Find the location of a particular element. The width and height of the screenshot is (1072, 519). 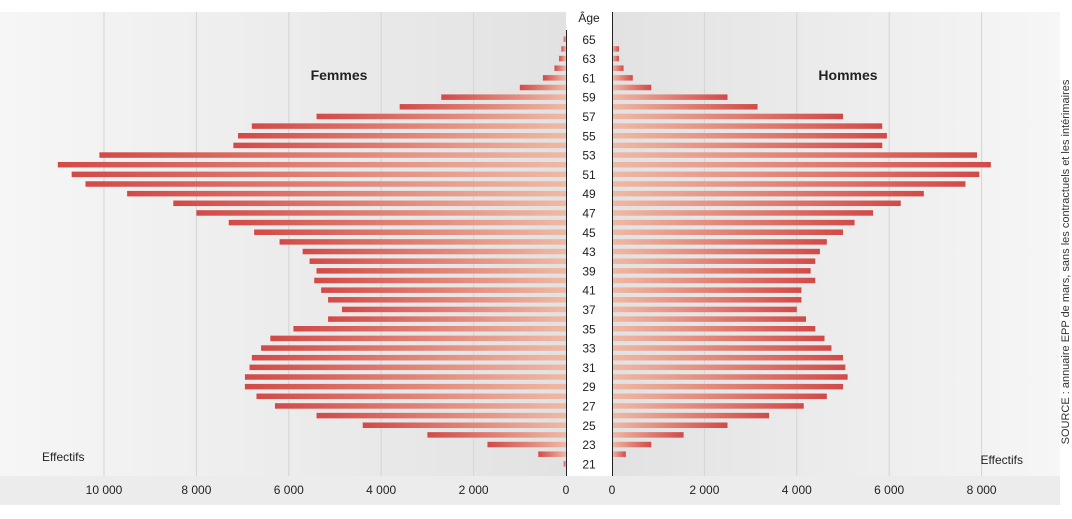

age-tick-label: 31 is located at coordinates (589, 368).